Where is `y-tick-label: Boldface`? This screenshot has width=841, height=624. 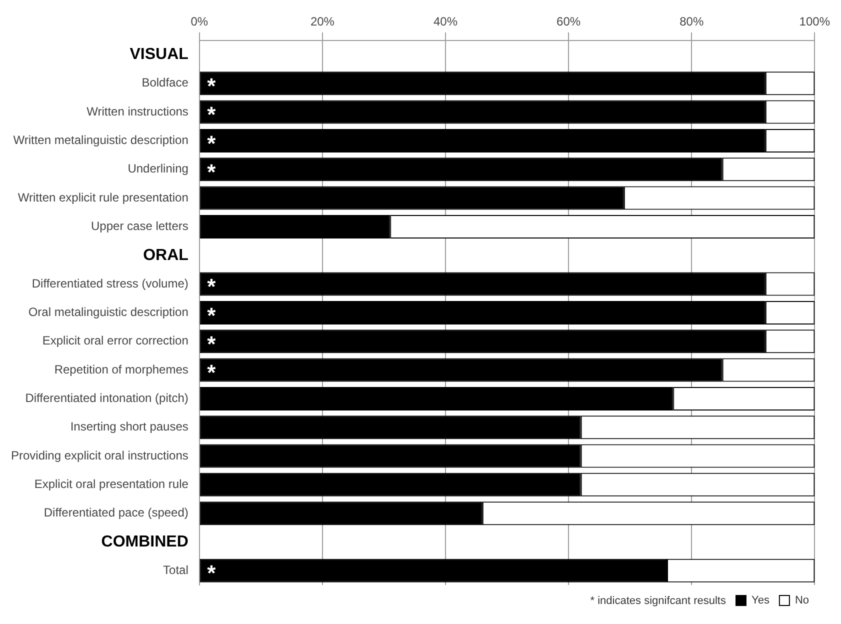 y-tick-label: Boldface is located at coordinates (165, 83).